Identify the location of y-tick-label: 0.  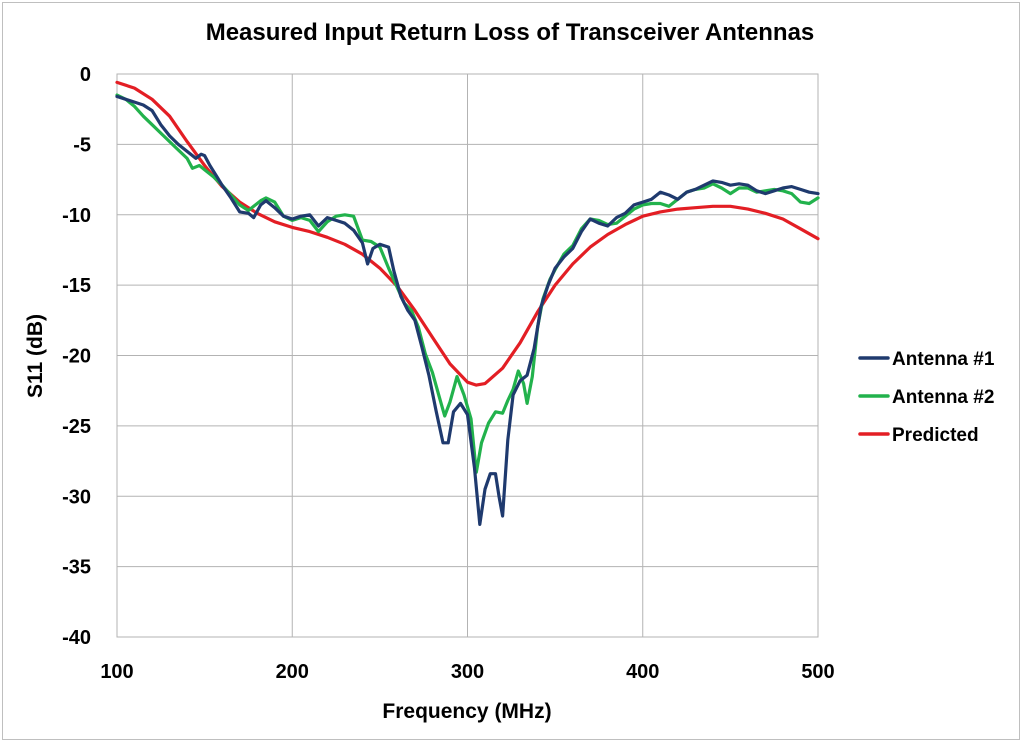
(85, 75).